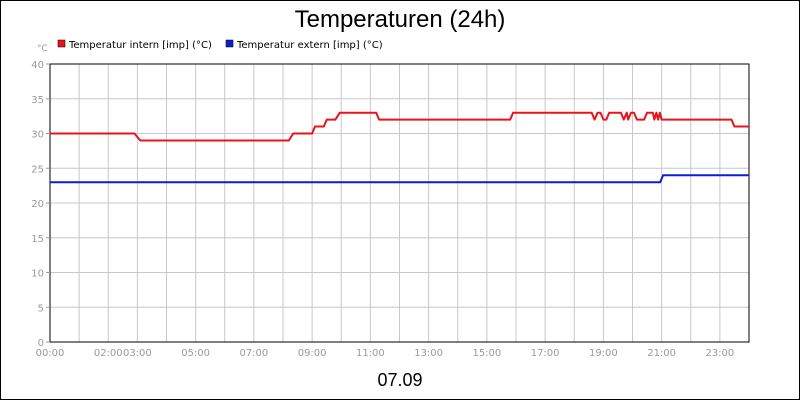 The width and height of the screenshot is (800, 400). Describe the element at coordinates (661, 353) in the screenshot. I see `x-tick-label: 21:00` at that location.